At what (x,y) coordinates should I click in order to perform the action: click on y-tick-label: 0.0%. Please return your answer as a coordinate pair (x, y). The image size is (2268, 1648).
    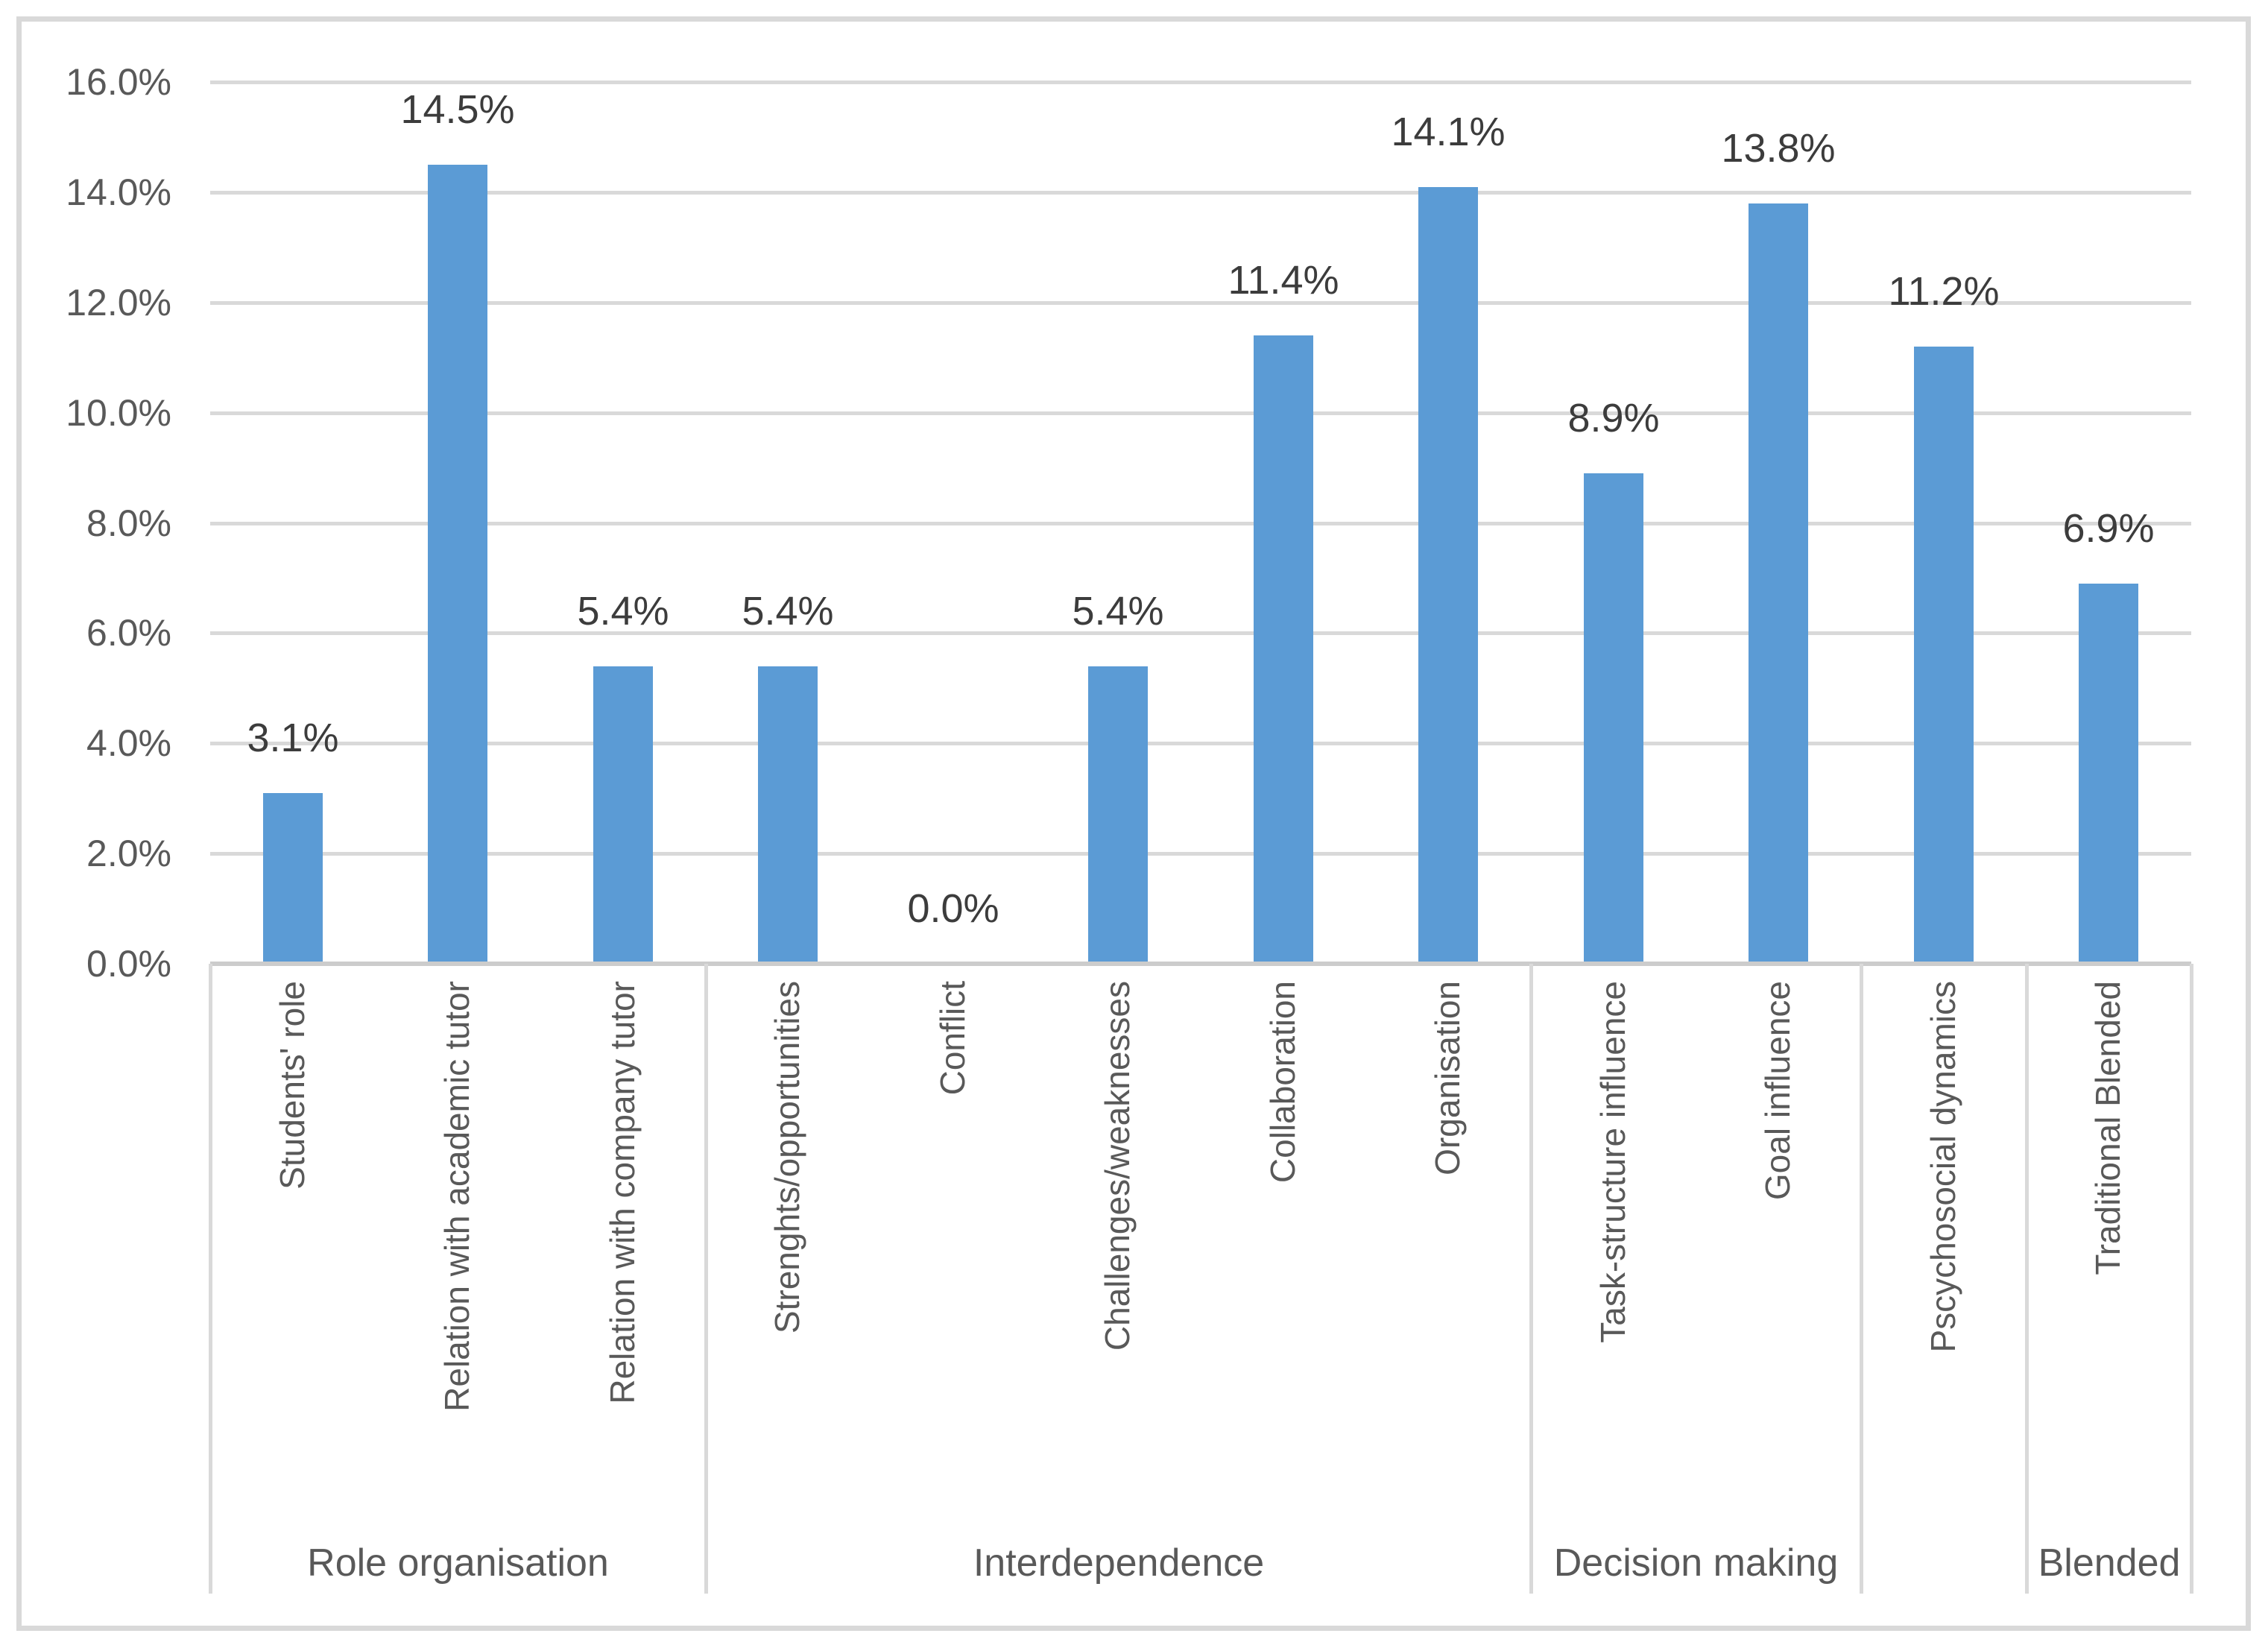
    Looking at the image, I should click on (128, 964).